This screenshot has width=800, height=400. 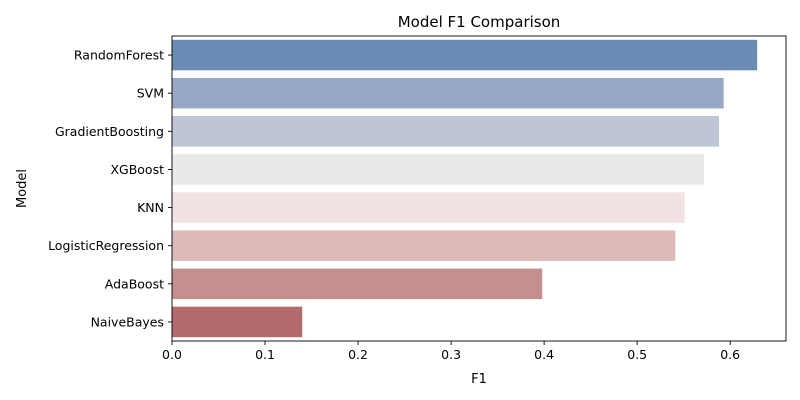 What do you see at coordinates (479, 22) in the screenshot?
I see `chart-title: Model F1 Comparison` at bounding box center [479, 22].